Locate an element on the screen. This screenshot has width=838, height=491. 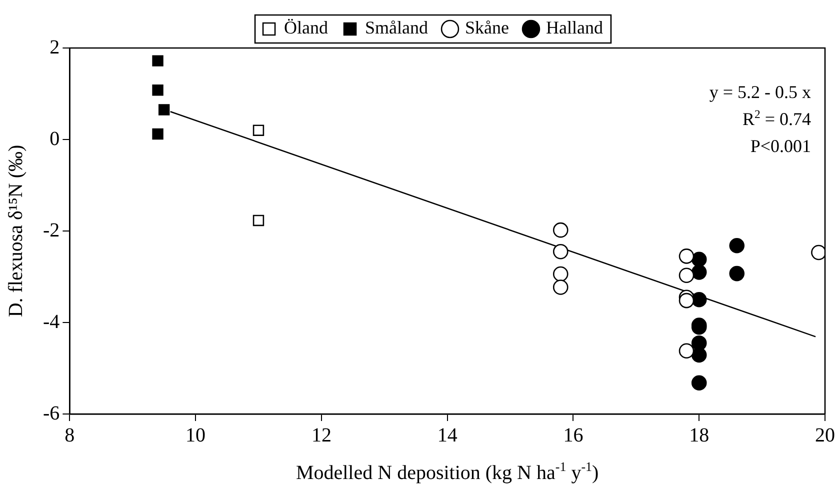
x-tick-label: 20 is located at coordinates (825, 435).